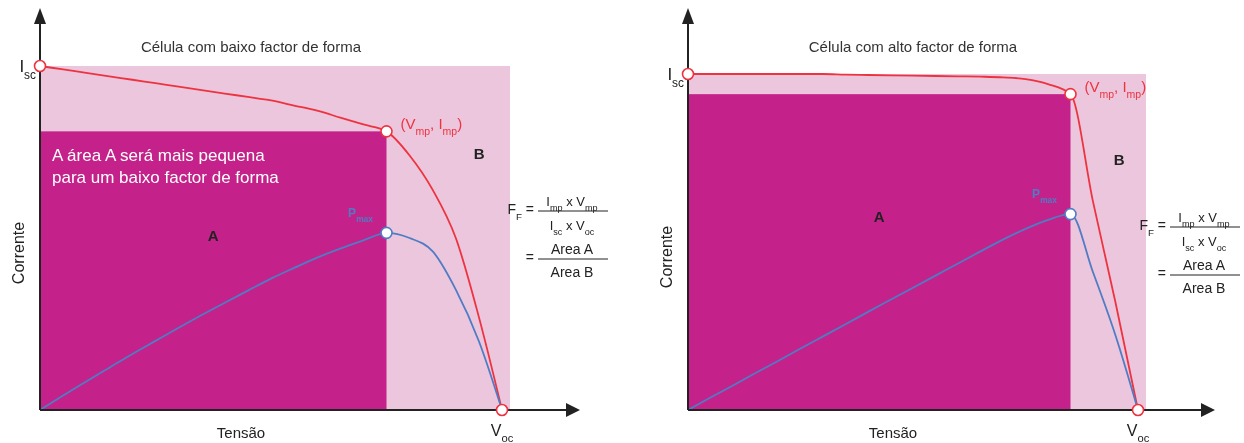 The height and width of the screenshot is (443, 1244). I want to click on chart-title: Célula com alto factor de forma, so click(913, 46).